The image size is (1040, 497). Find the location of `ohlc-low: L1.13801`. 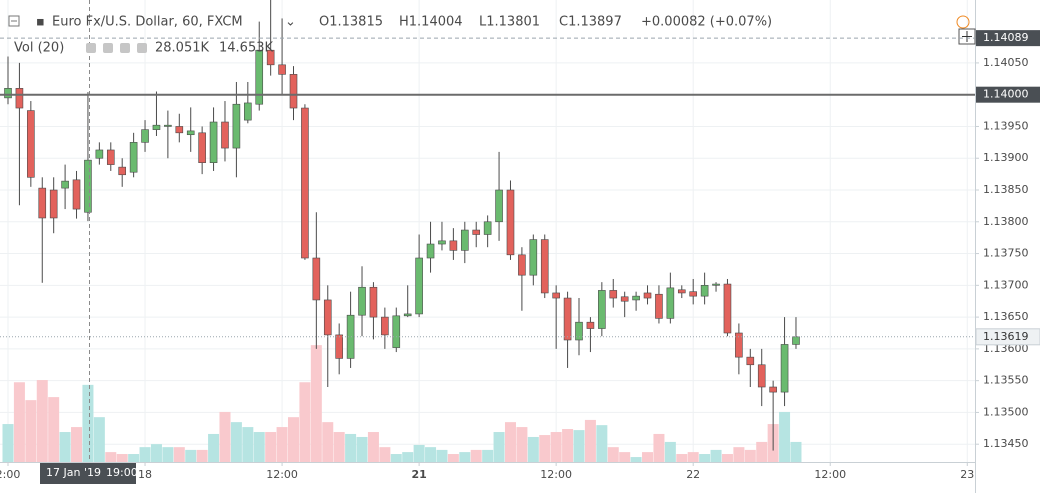

ohlc-low: L1.13801 is located at coordinates (509, 22).